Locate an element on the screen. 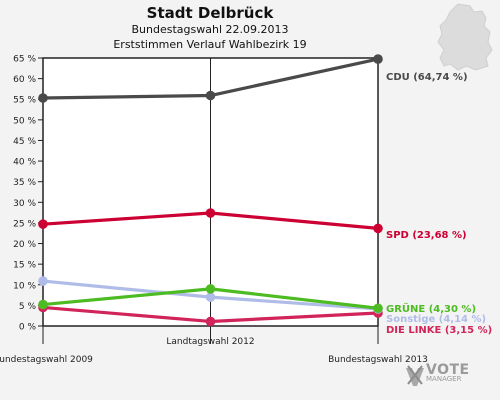  vote-manager-logo: VOTE MANAGER is located at coordinates (448, 372).